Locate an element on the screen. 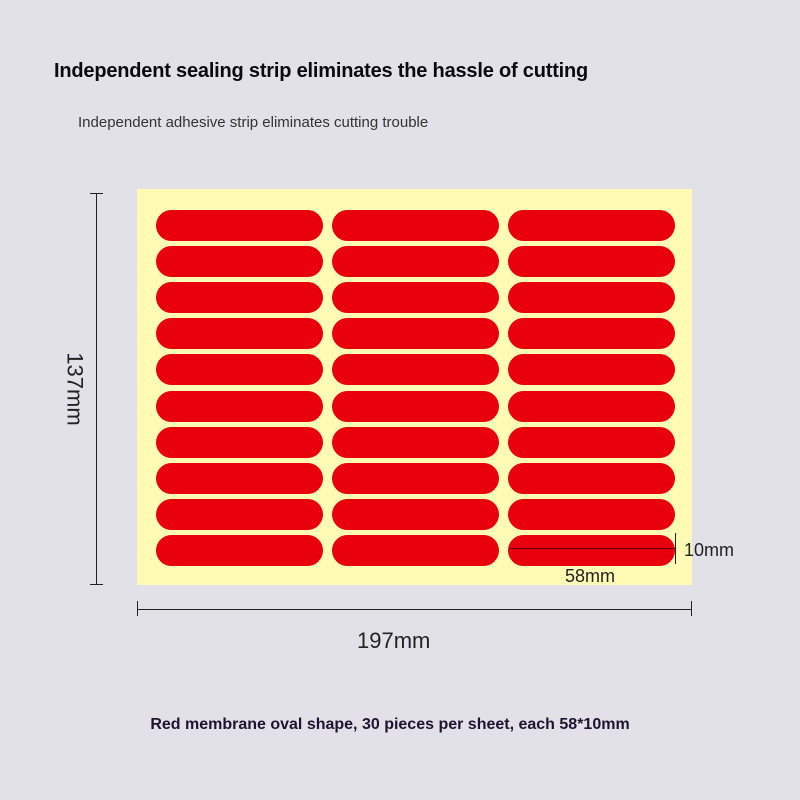  strip-length-line is located at coordinates (592, 548).